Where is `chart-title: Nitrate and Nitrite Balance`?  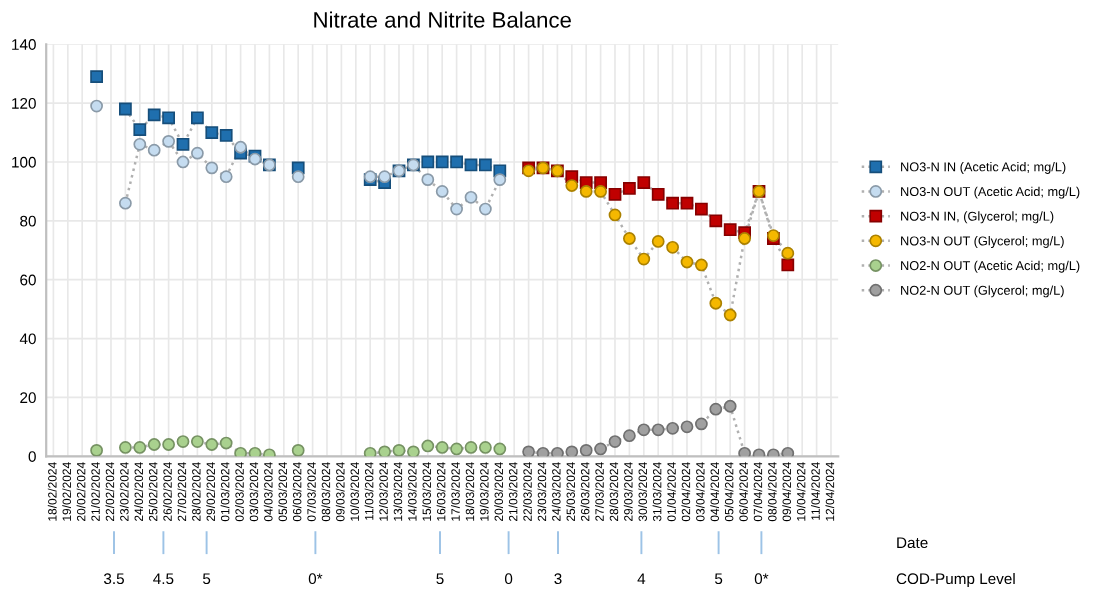 chart-title: Nitrate and Nitrite Balance is located at coordinates (442, 19).